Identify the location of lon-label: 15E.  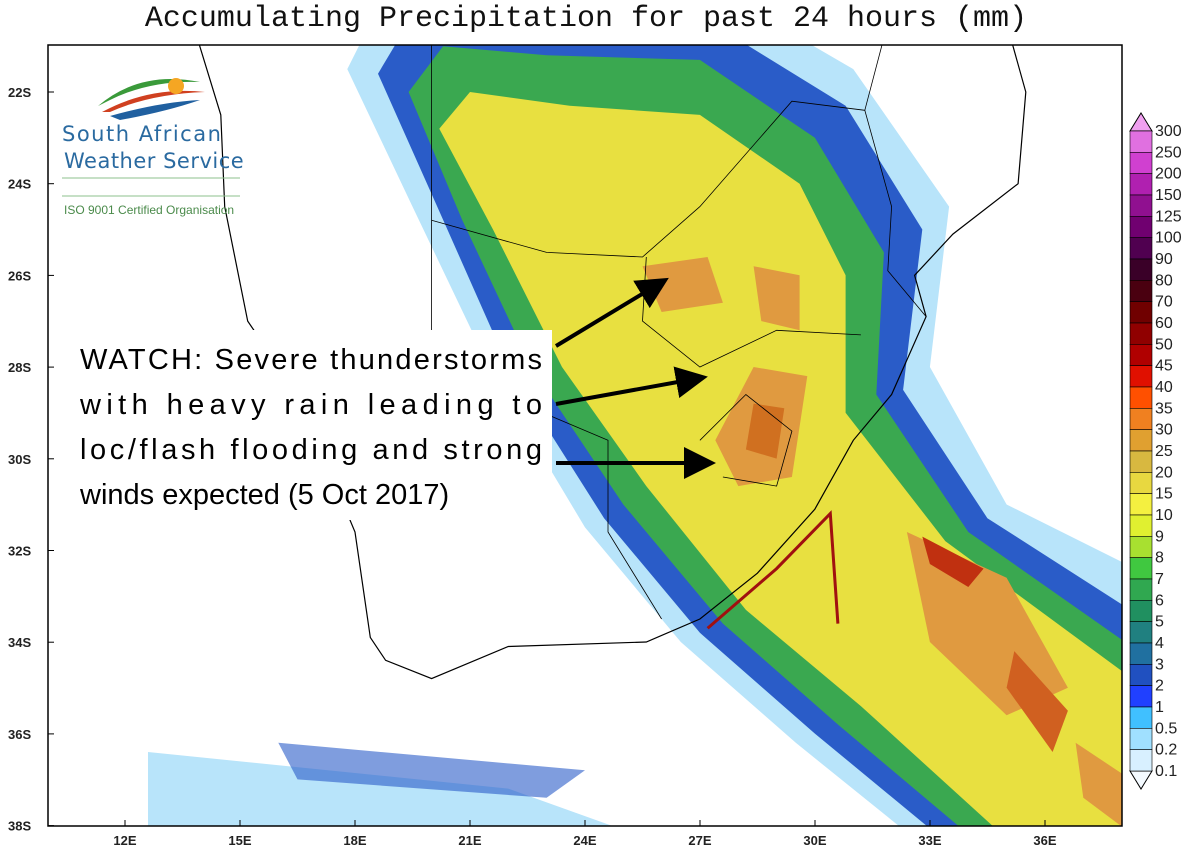
(239, 840).